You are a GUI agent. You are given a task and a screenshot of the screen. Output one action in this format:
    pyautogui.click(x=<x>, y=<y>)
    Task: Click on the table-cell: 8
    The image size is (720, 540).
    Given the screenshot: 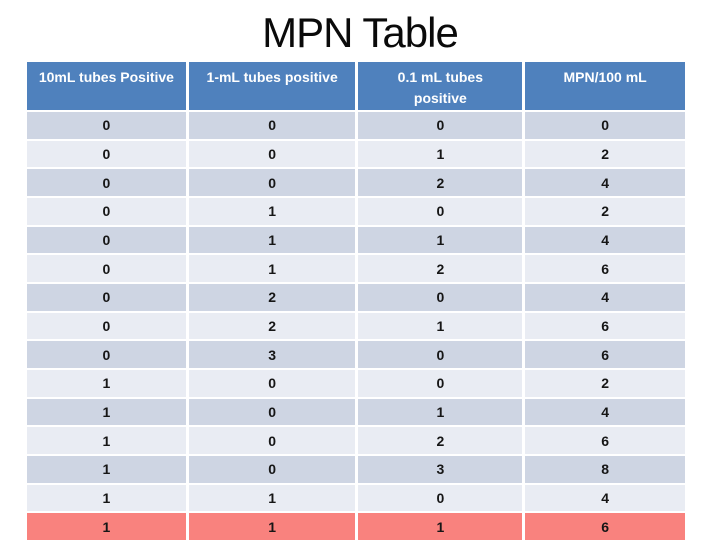 What is the action you would take?
    pyautogui.click(x=605, y=469)
    